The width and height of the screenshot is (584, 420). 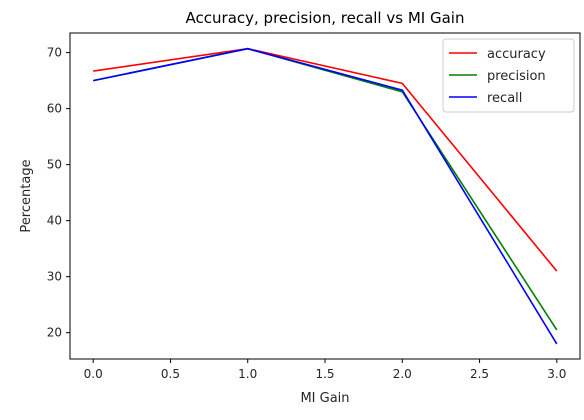 I want to click on y-axis-title: Percentage, so click(x=26, y=195).